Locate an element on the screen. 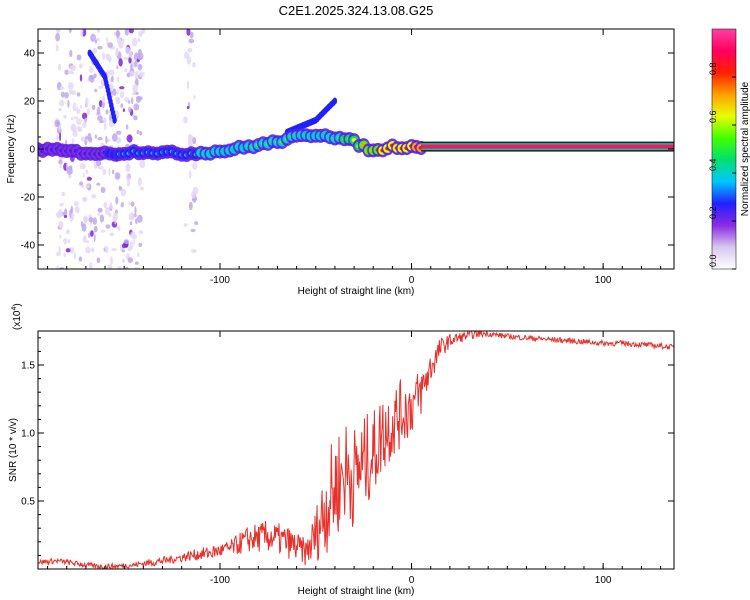  spectrogram-y-tick-label: 0 is located at coordinates (32, 150).